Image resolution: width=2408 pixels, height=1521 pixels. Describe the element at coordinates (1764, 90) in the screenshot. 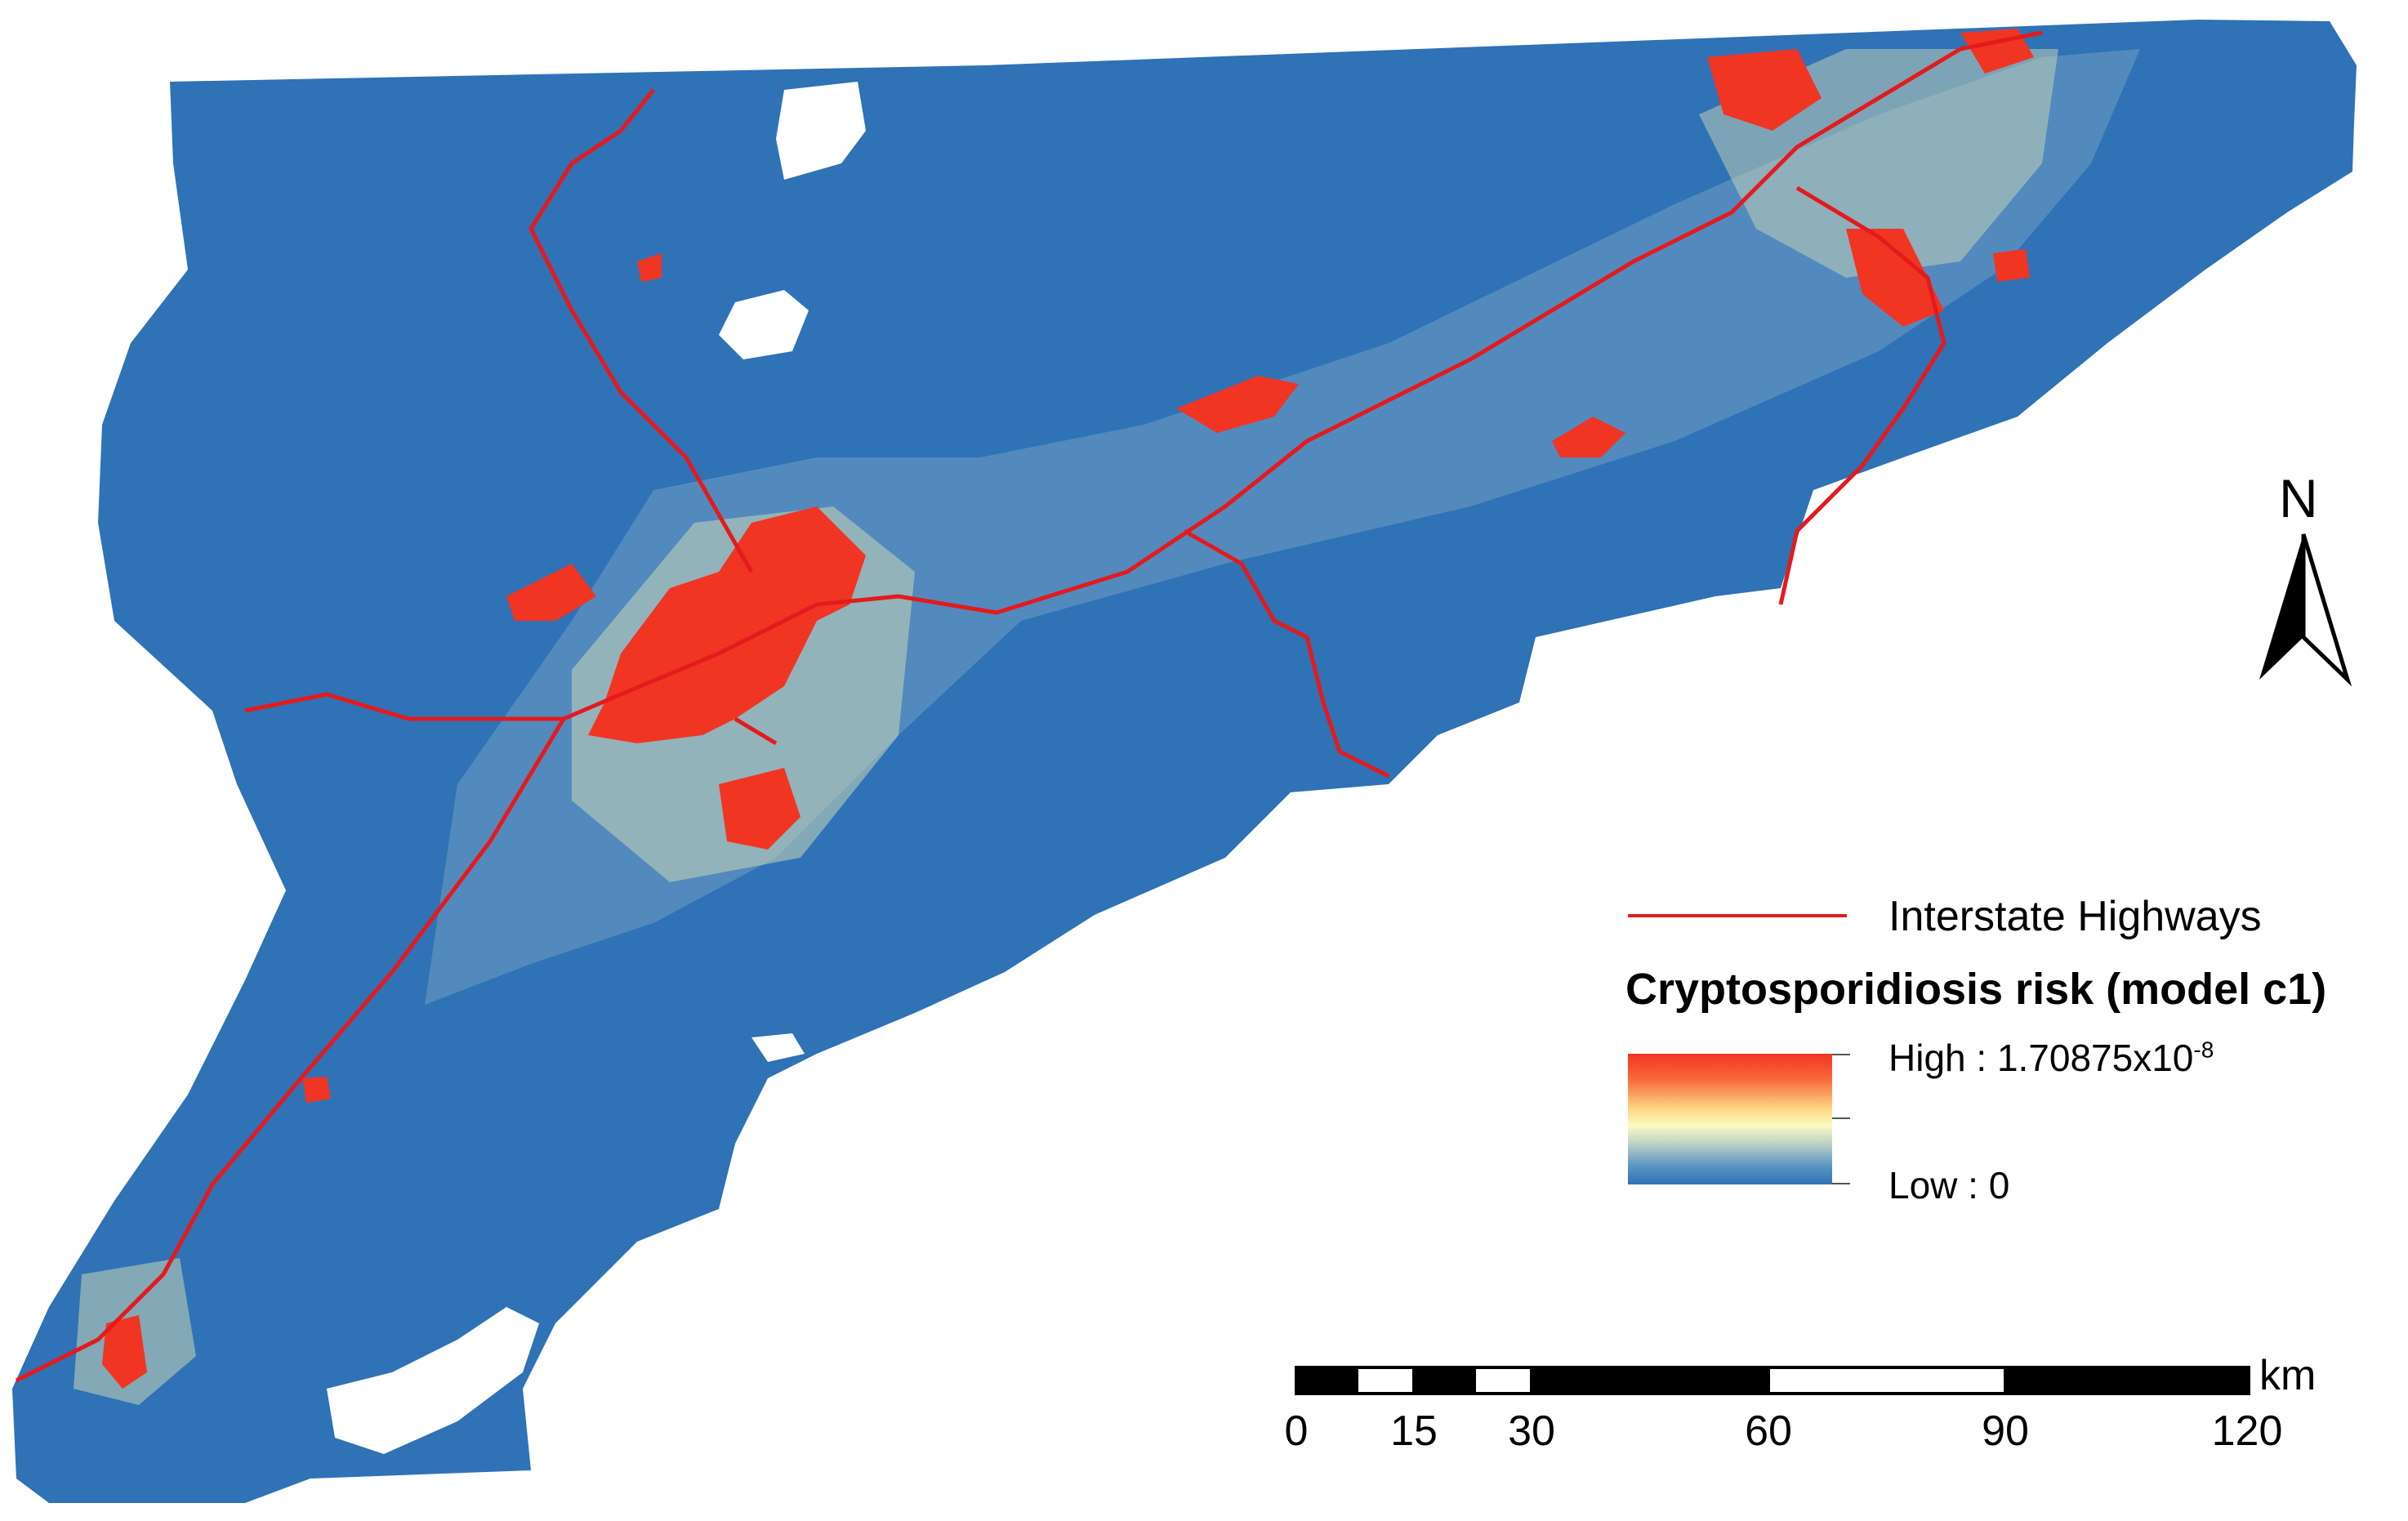

I see `high-risk-northeast-city` at that location.